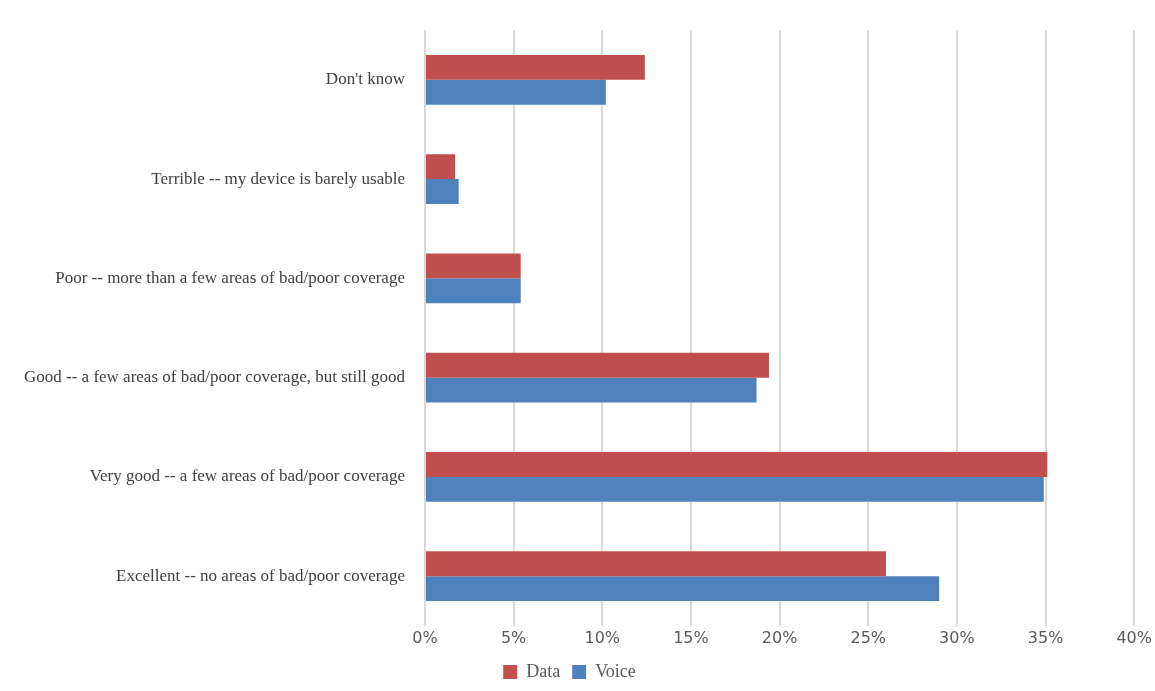  I want to click on x-tick-label: 15%, so click(691, 637).